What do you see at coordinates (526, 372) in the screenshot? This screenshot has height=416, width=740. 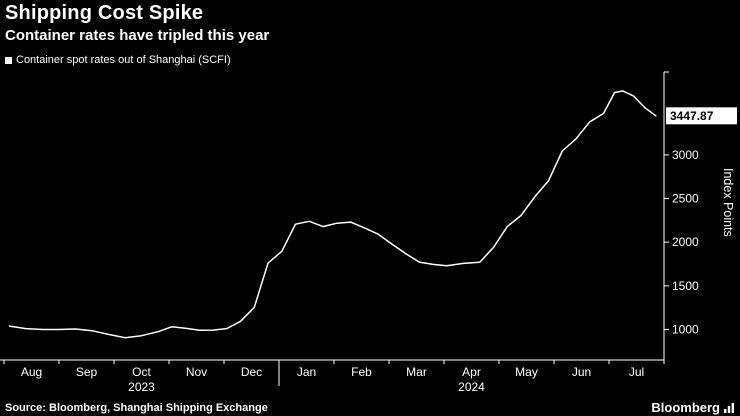 I see `x-tick-label: May` at bounding box center [526, 372].